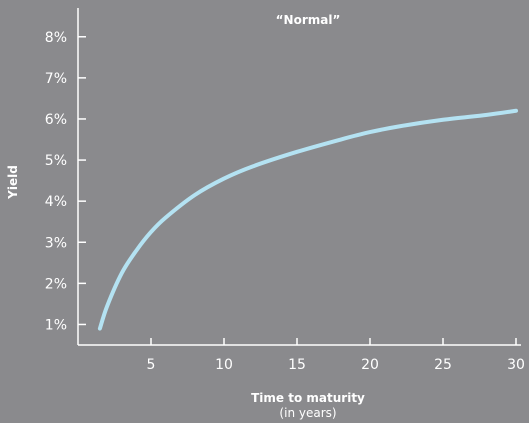 The width and height of the screenshot is (529, 423). What do you see at coordinates (56, 202) in the screenshot?
I see `y-tick-label: 4%` at bounding box center [56, 202].